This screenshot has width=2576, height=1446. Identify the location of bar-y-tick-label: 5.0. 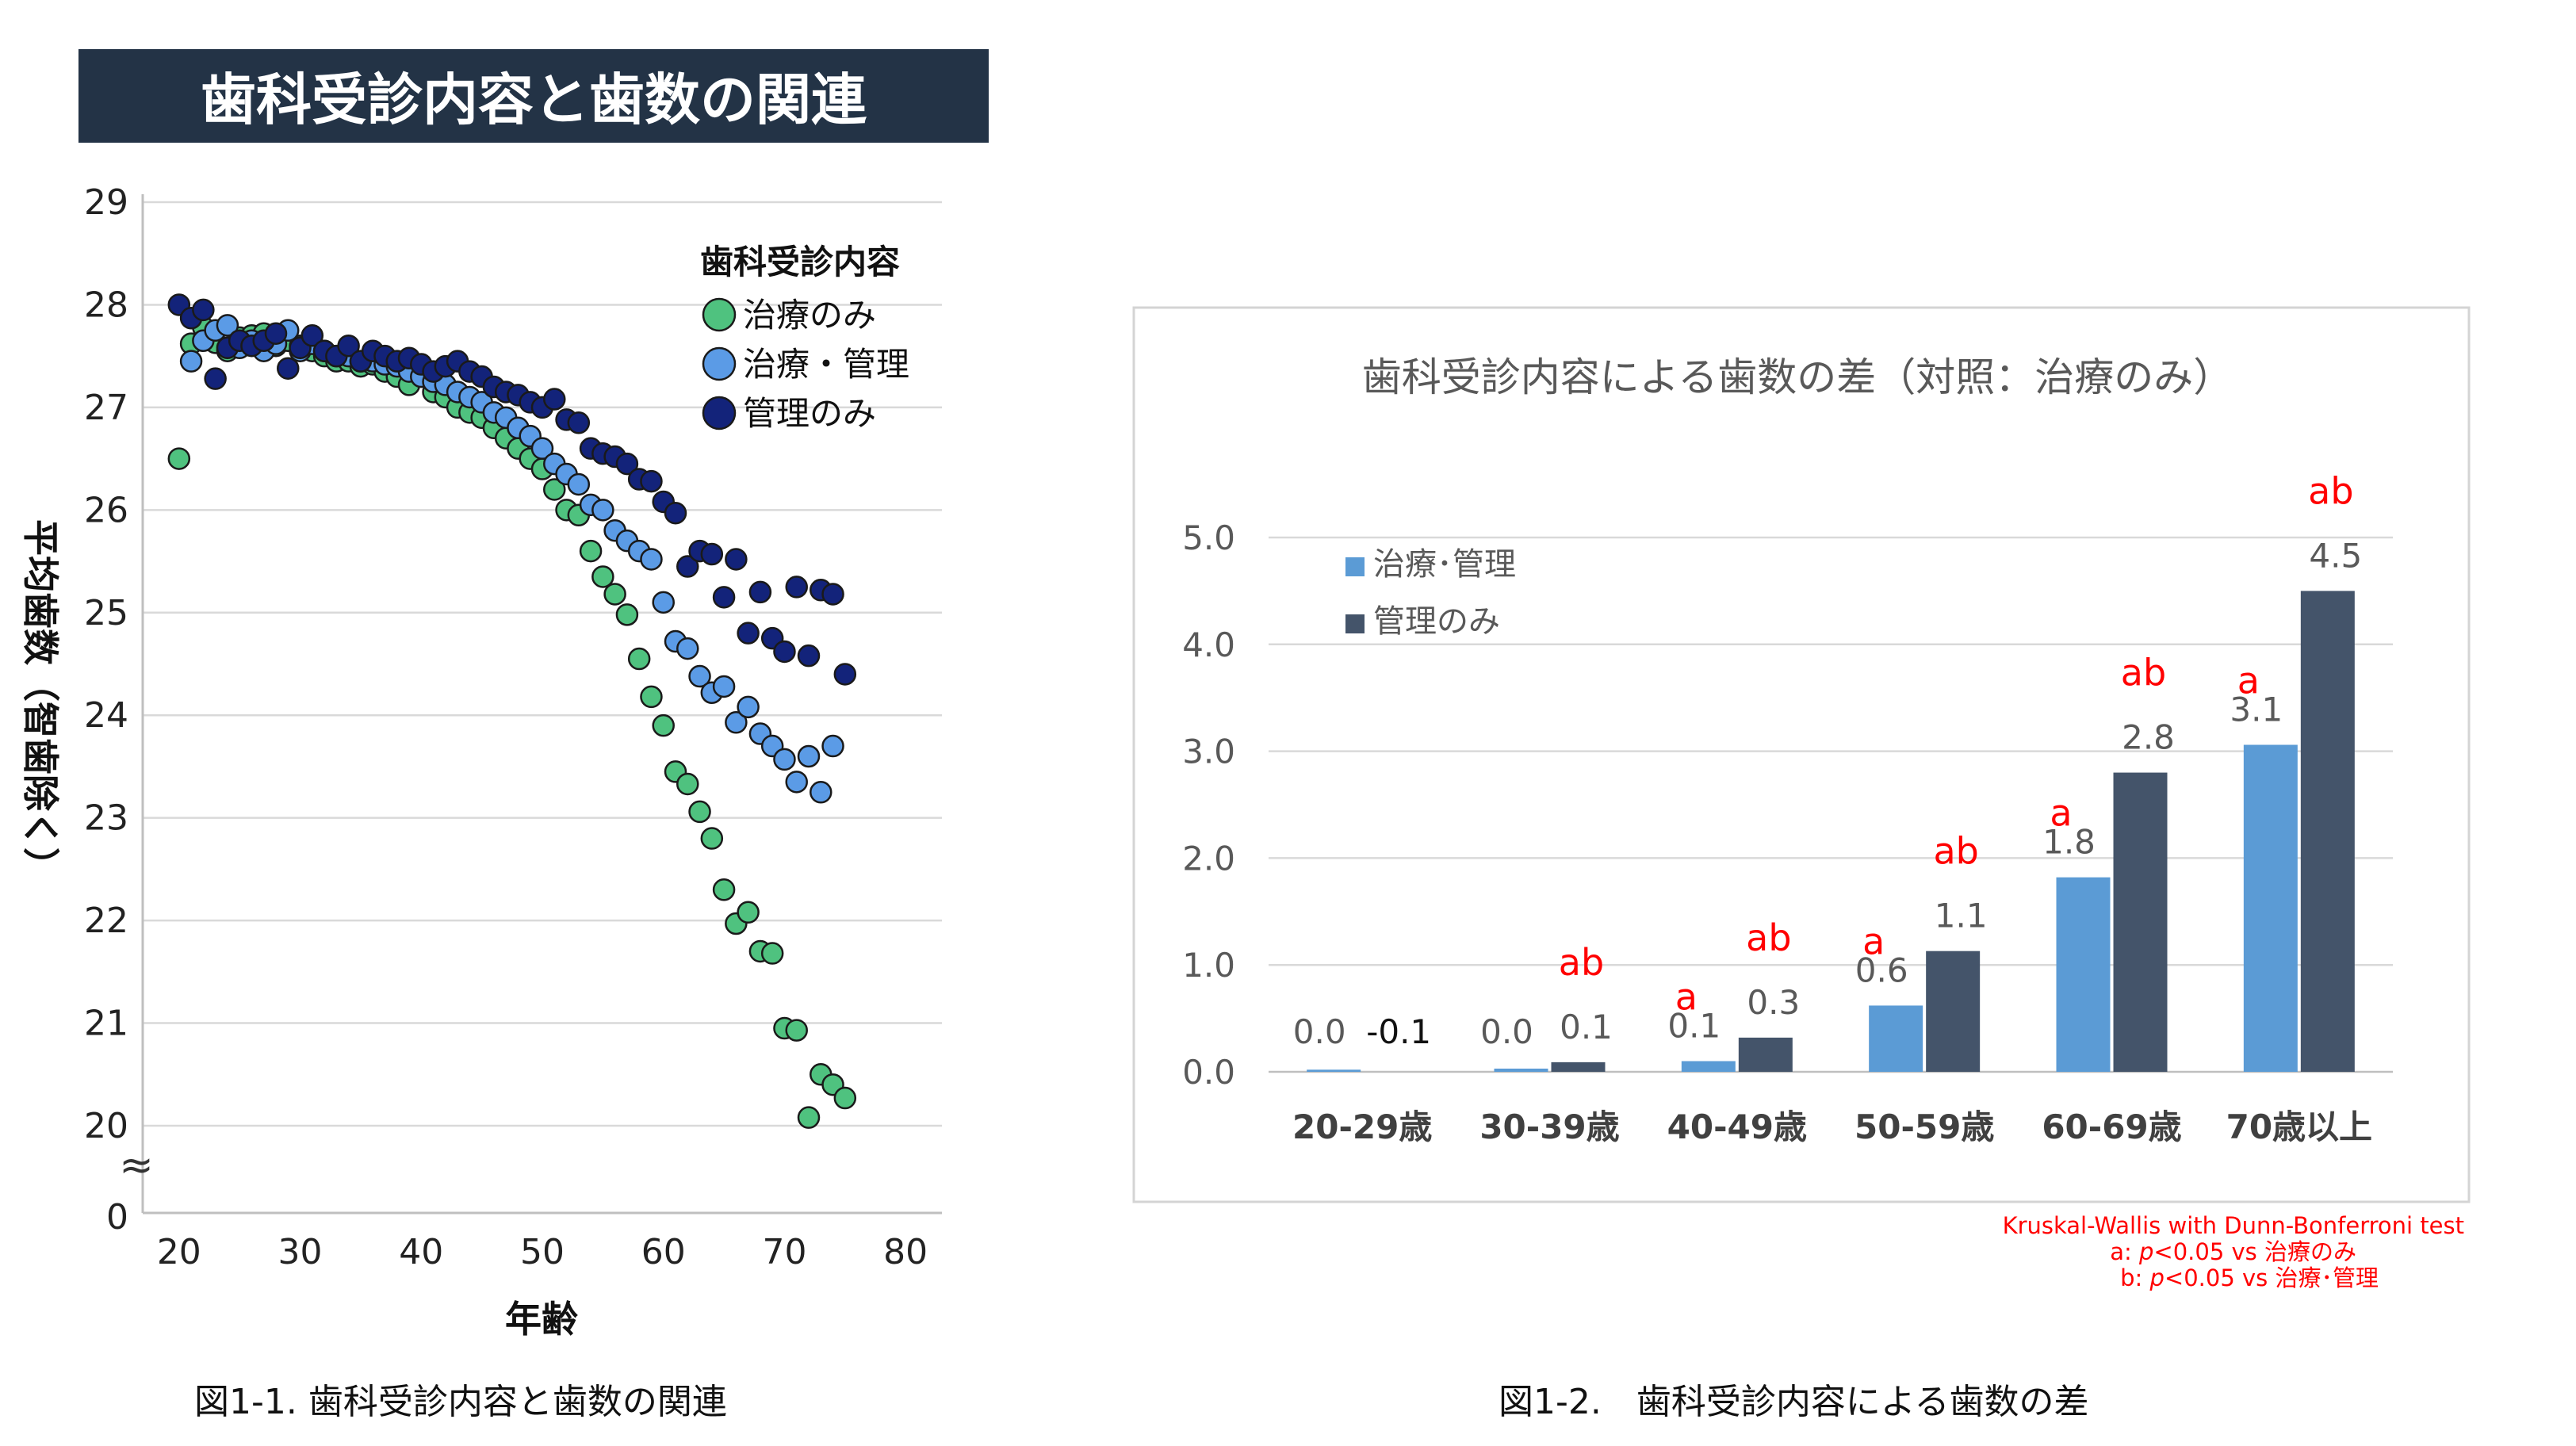
(1208, 537).